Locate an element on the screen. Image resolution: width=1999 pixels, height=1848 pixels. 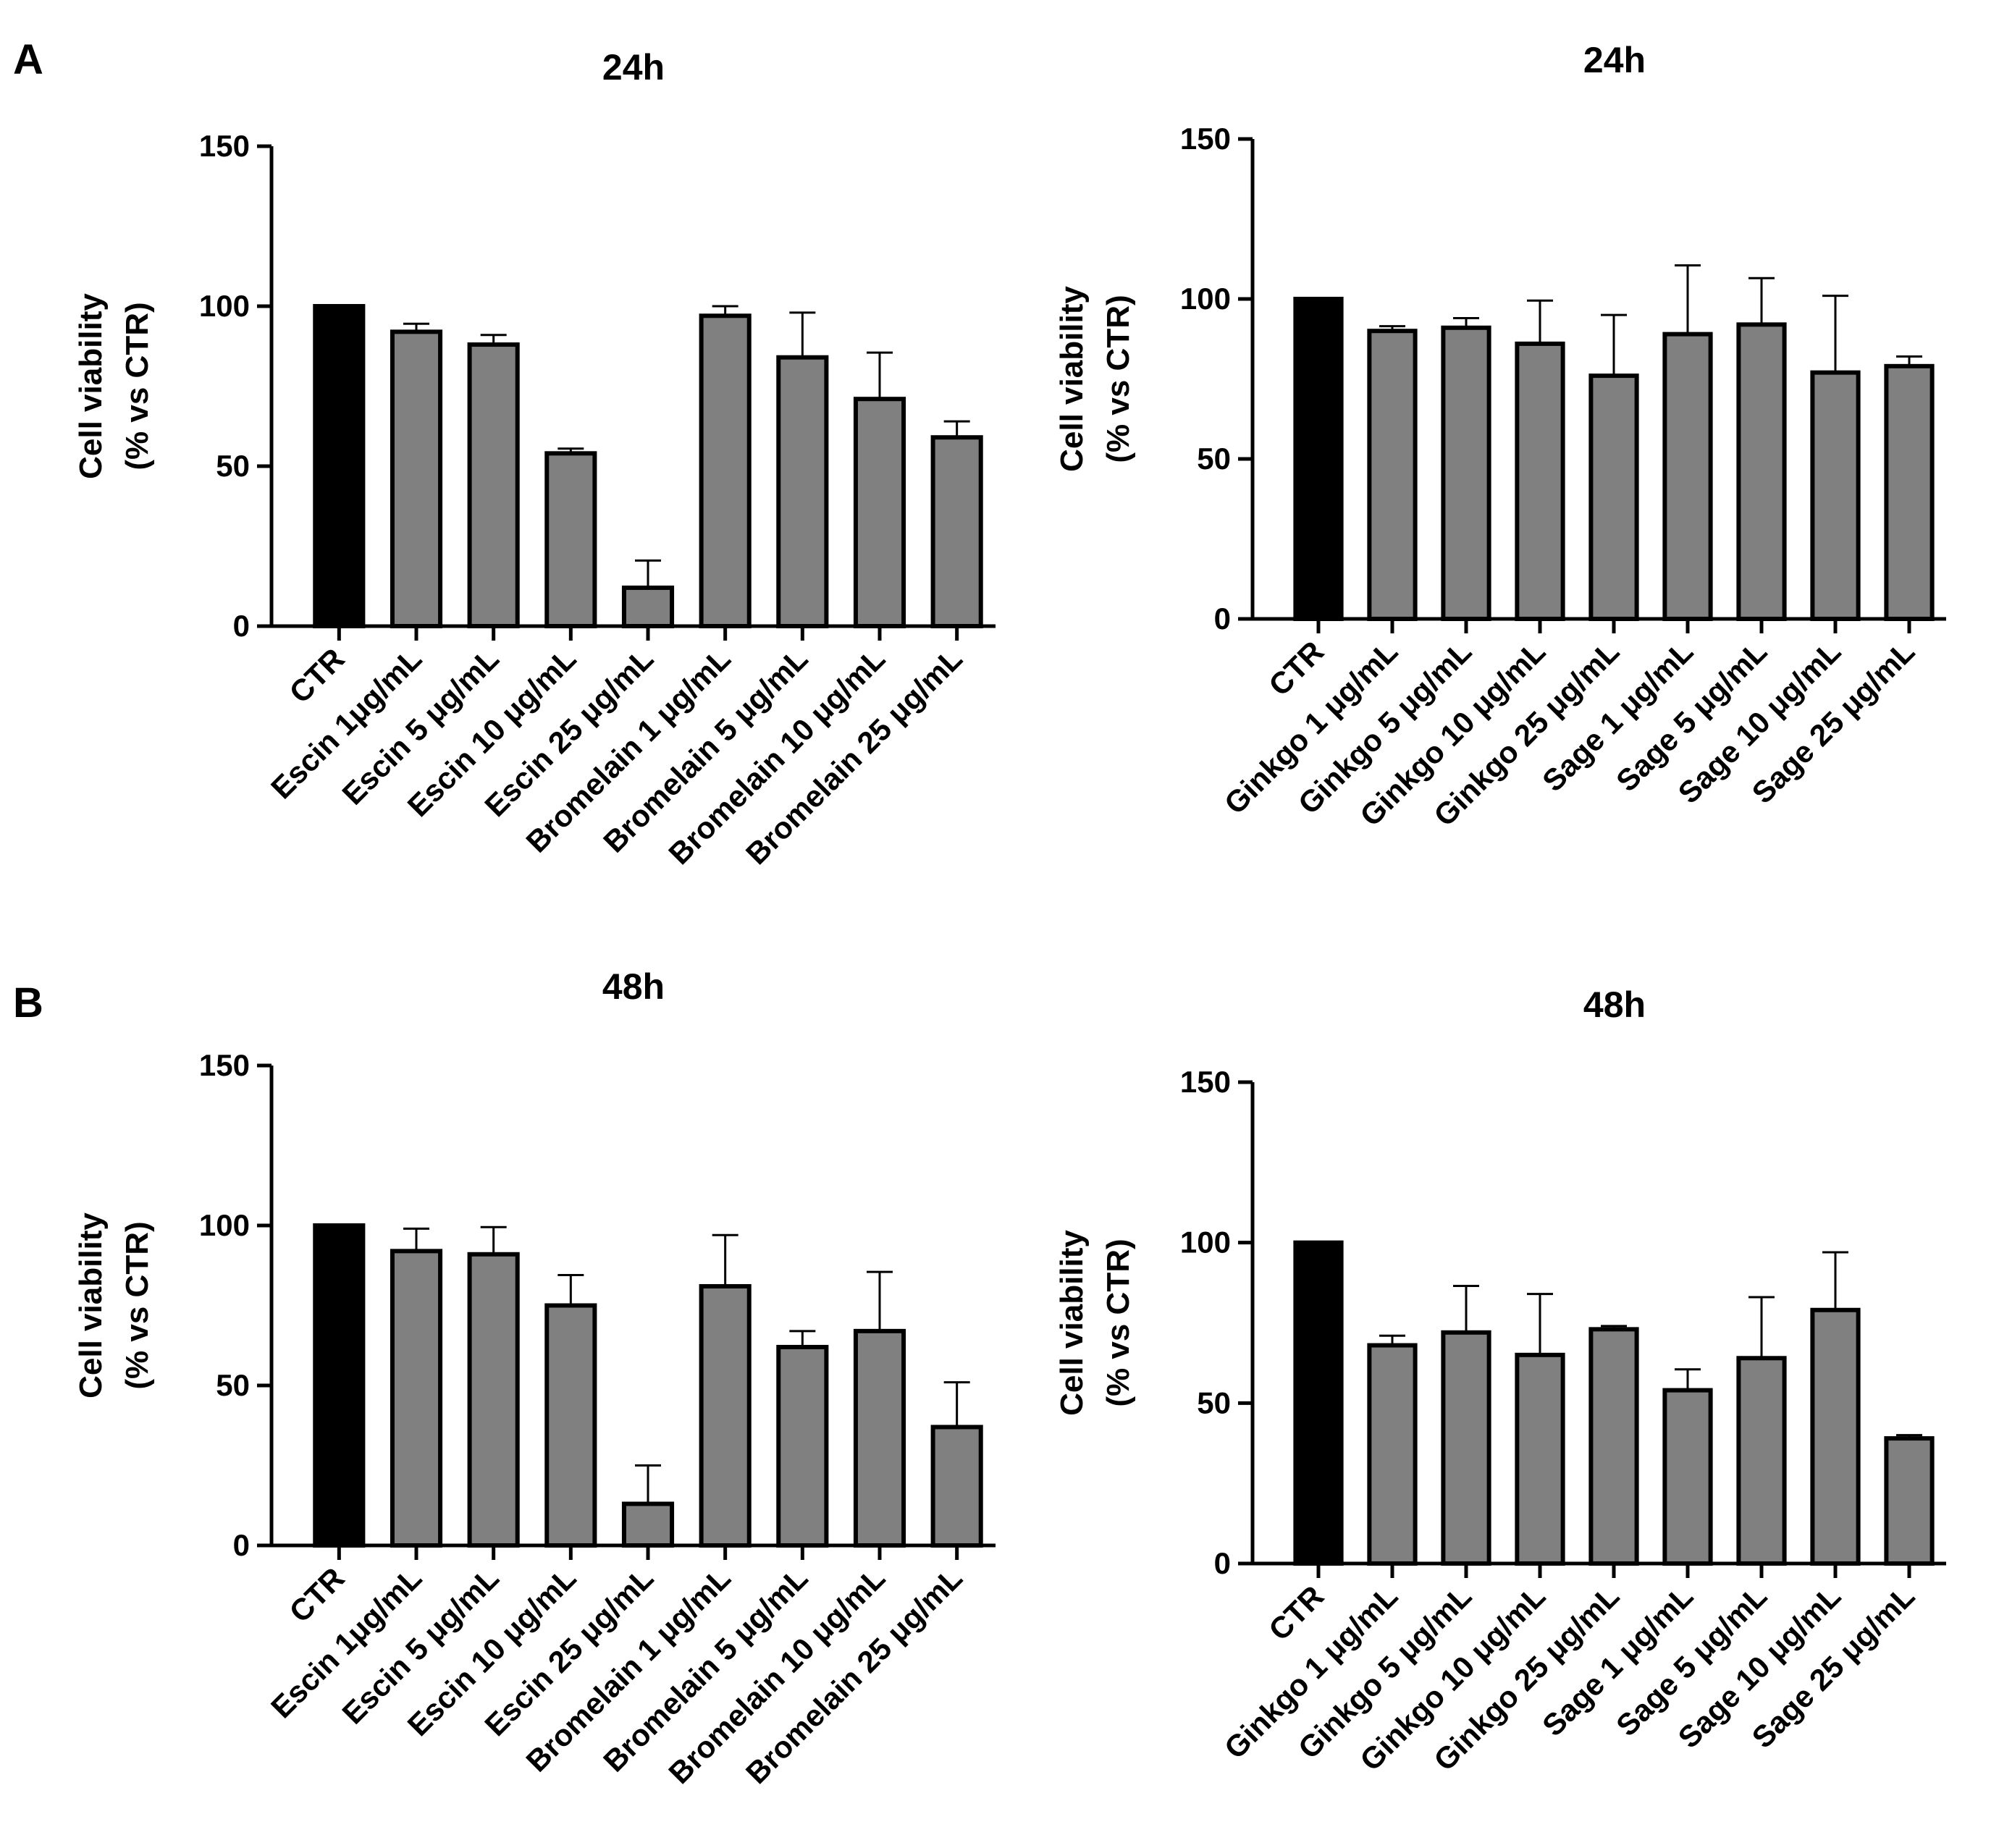
panel-a-label-group: A is located at coordinates (28, 59).